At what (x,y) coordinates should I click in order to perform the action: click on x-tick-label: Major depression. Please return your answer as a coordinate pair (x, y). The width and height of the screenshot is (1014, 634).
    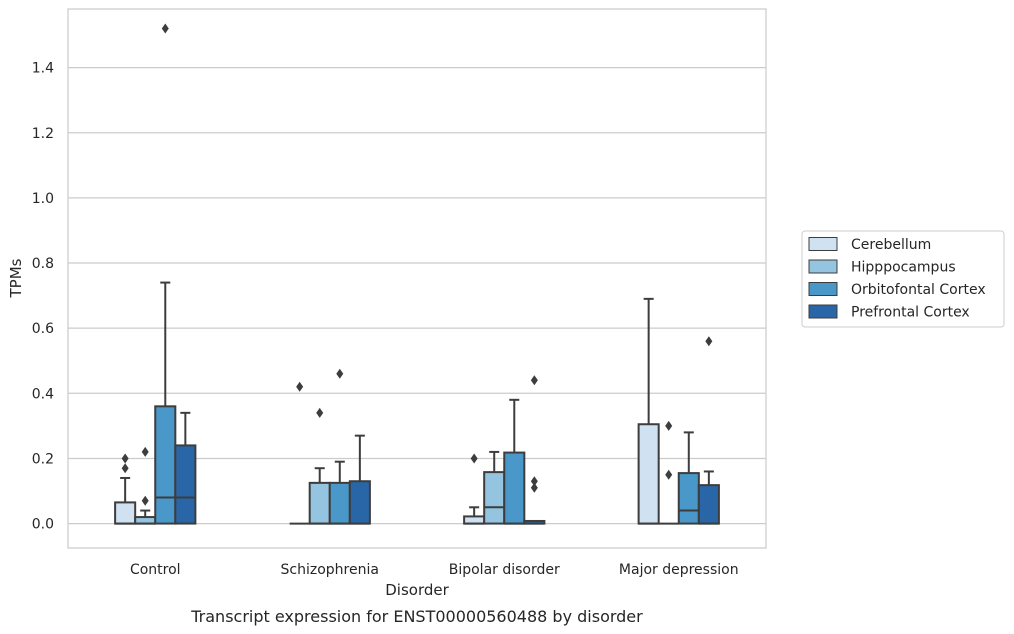
    Looking at the image, I should click on (679, 570).